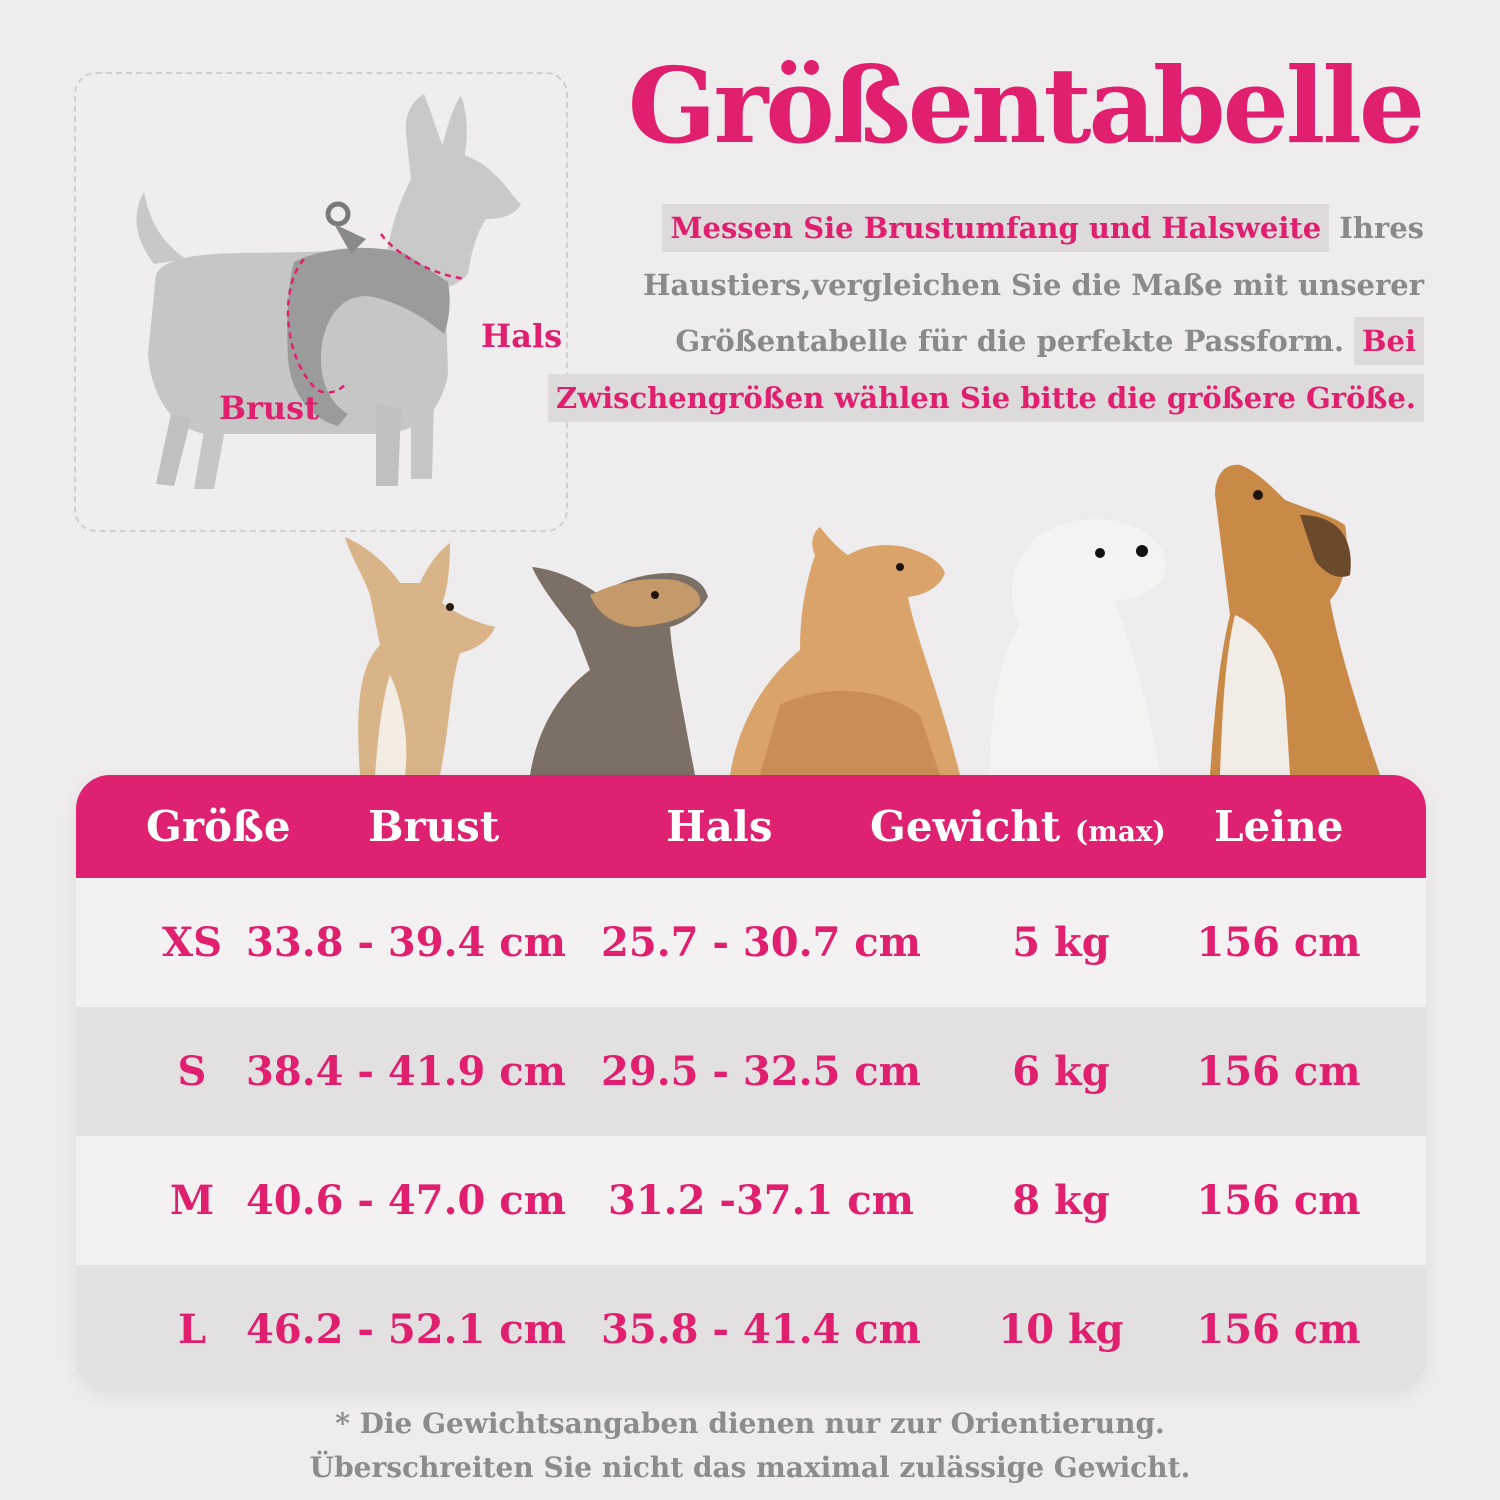  Describe the element at coordinates (996, 228) in the screenshot. I see `intro-highlight-1: Messen Sie Brustumfang und Halsweite` at that location.